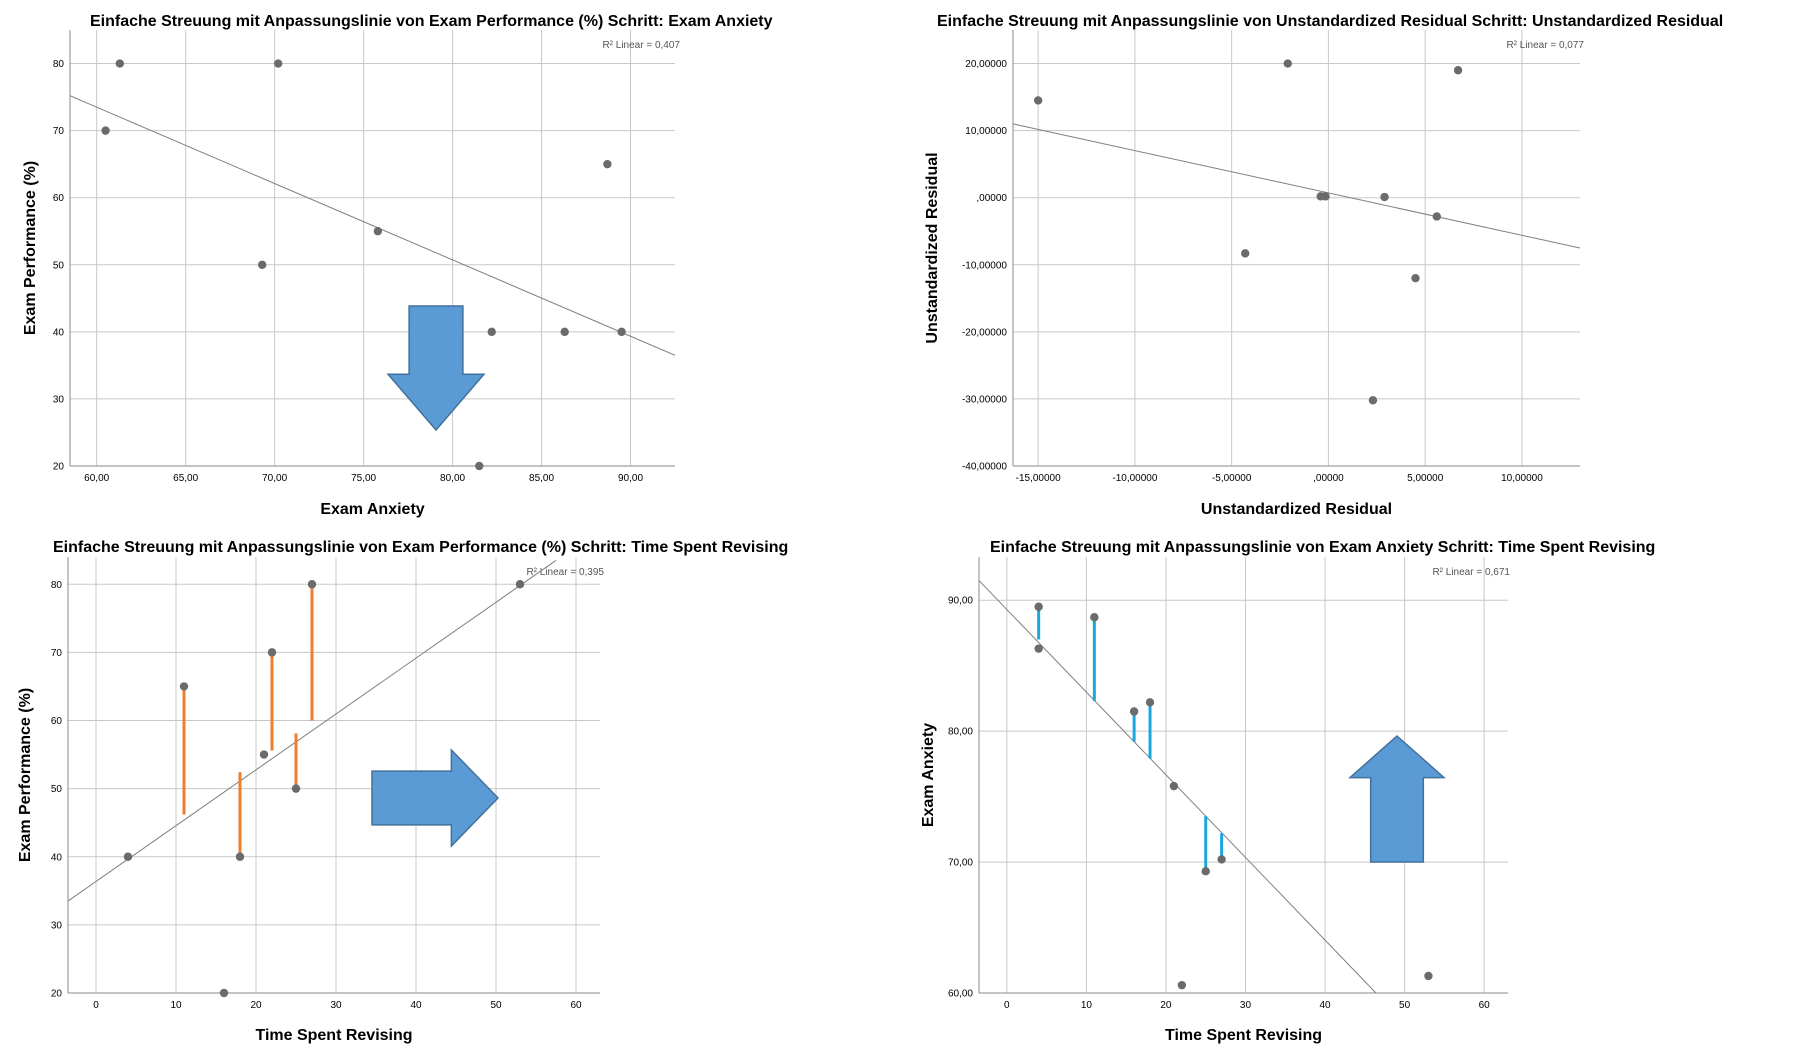 The height and width of the screenshot is (1055, 1801). What do you see at coordinates (641, 45) in the screenshot?
I see `r-squared-label: R² Linear = 0,407` at bounding box center [641, 45].